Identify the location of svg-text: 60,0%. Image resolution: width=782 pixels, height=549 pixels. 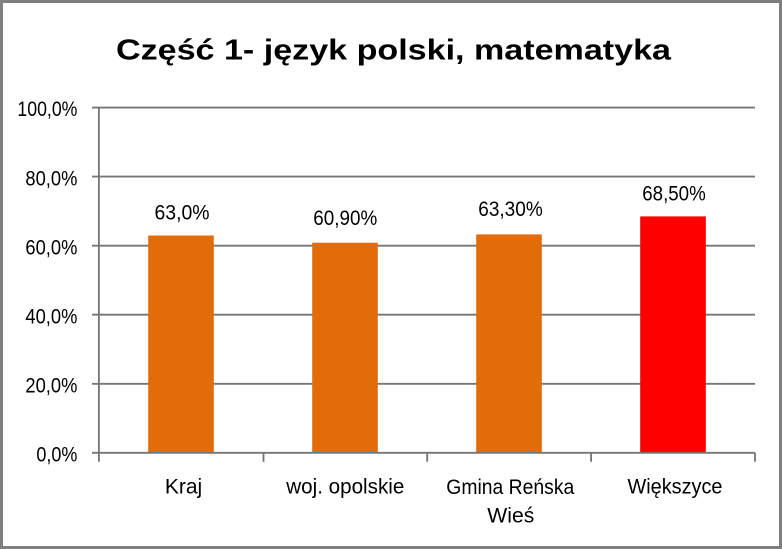
(51, 247).